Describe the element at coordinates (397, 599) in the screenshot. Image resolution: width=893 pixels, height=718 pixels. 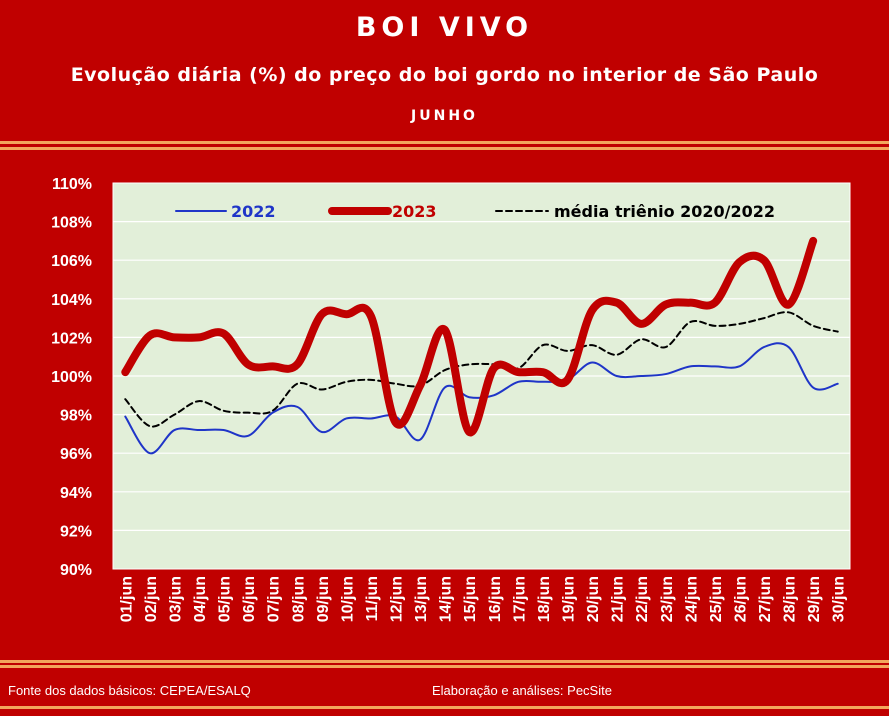
I see `x-tick-label: 12/jun` at that location.